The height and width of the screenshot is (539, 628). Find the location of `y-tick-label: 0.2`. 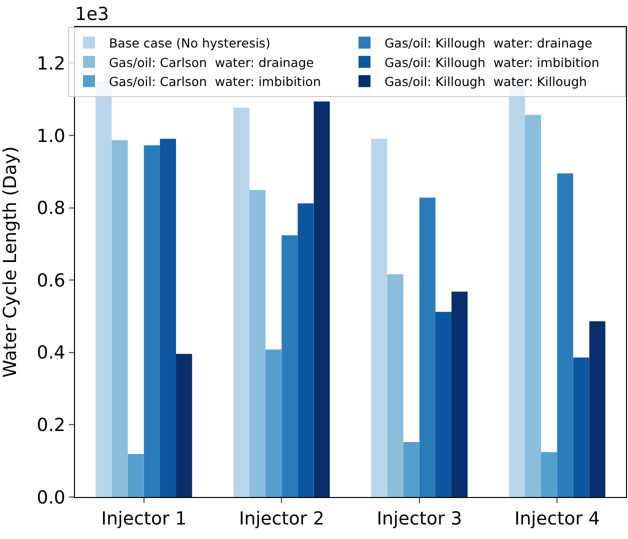

y-tick-label: 0.2 is located at coordinates (51, 425).